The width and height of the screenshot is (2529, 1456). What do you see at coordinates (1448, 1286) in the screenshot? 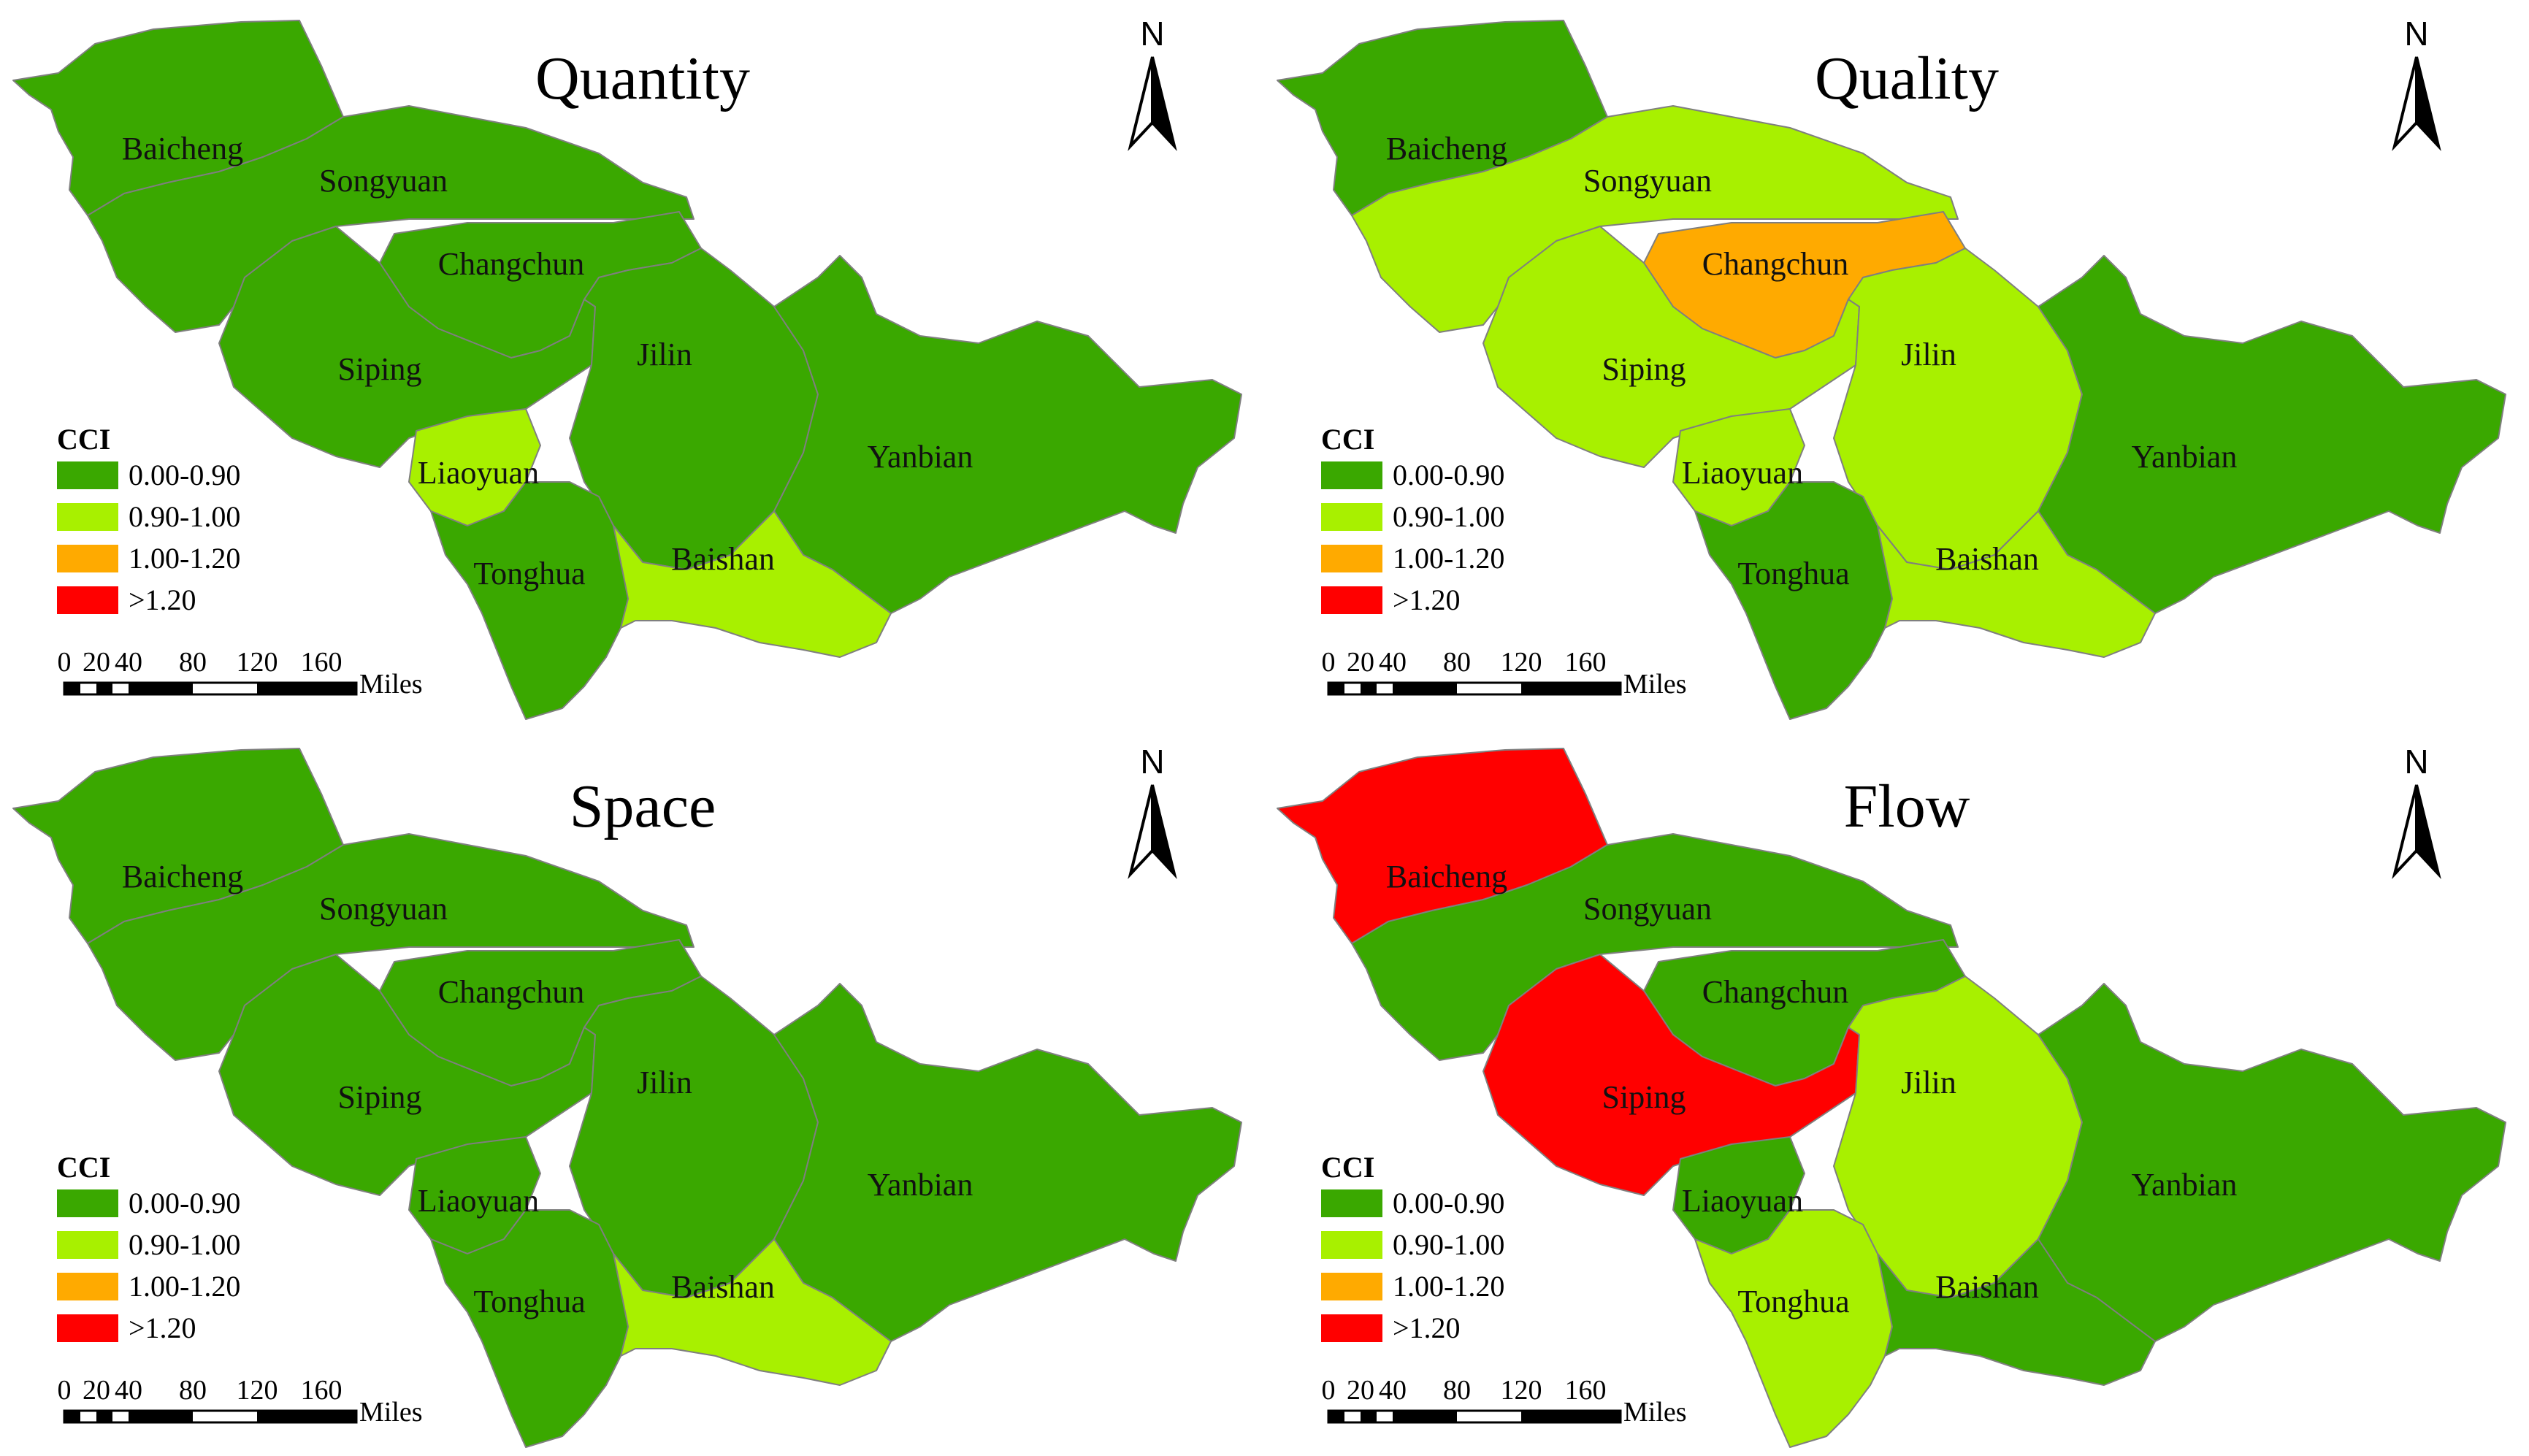
I see `legend-label: 1.00-1.20` at bounding box center [1448, 1286].